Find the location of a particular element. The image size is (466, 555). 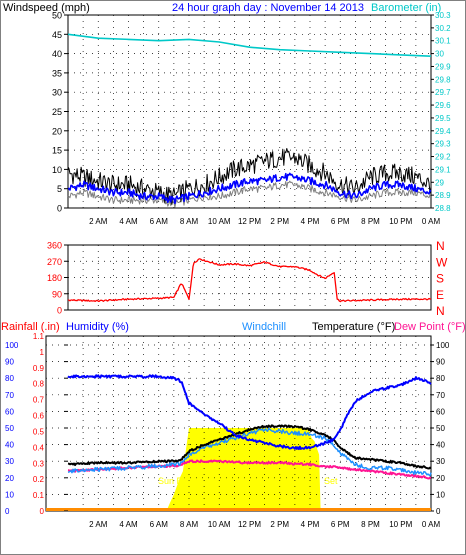

barometer-tick-label: 29.8 is located at coordinates (443, 79).